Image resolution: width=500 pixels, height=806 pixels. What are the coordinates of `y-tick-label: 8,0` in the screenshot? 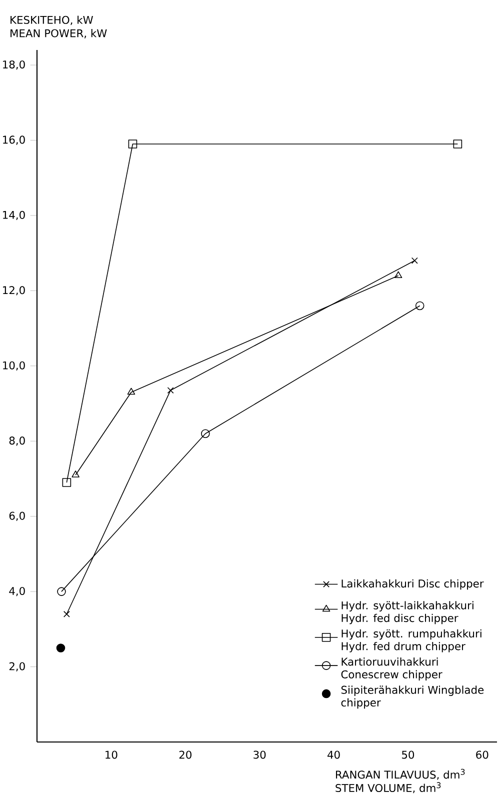 It's located at (17, 441).